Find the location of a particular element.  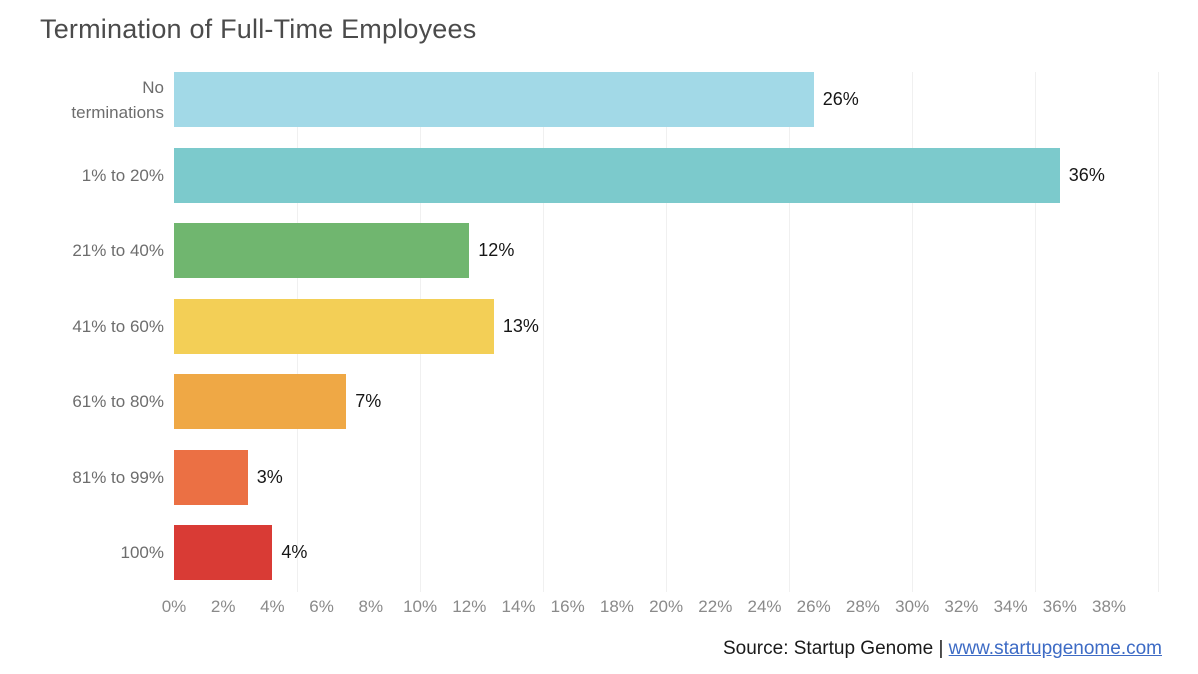

value-label: 13% is located at coordinates (520, 325).